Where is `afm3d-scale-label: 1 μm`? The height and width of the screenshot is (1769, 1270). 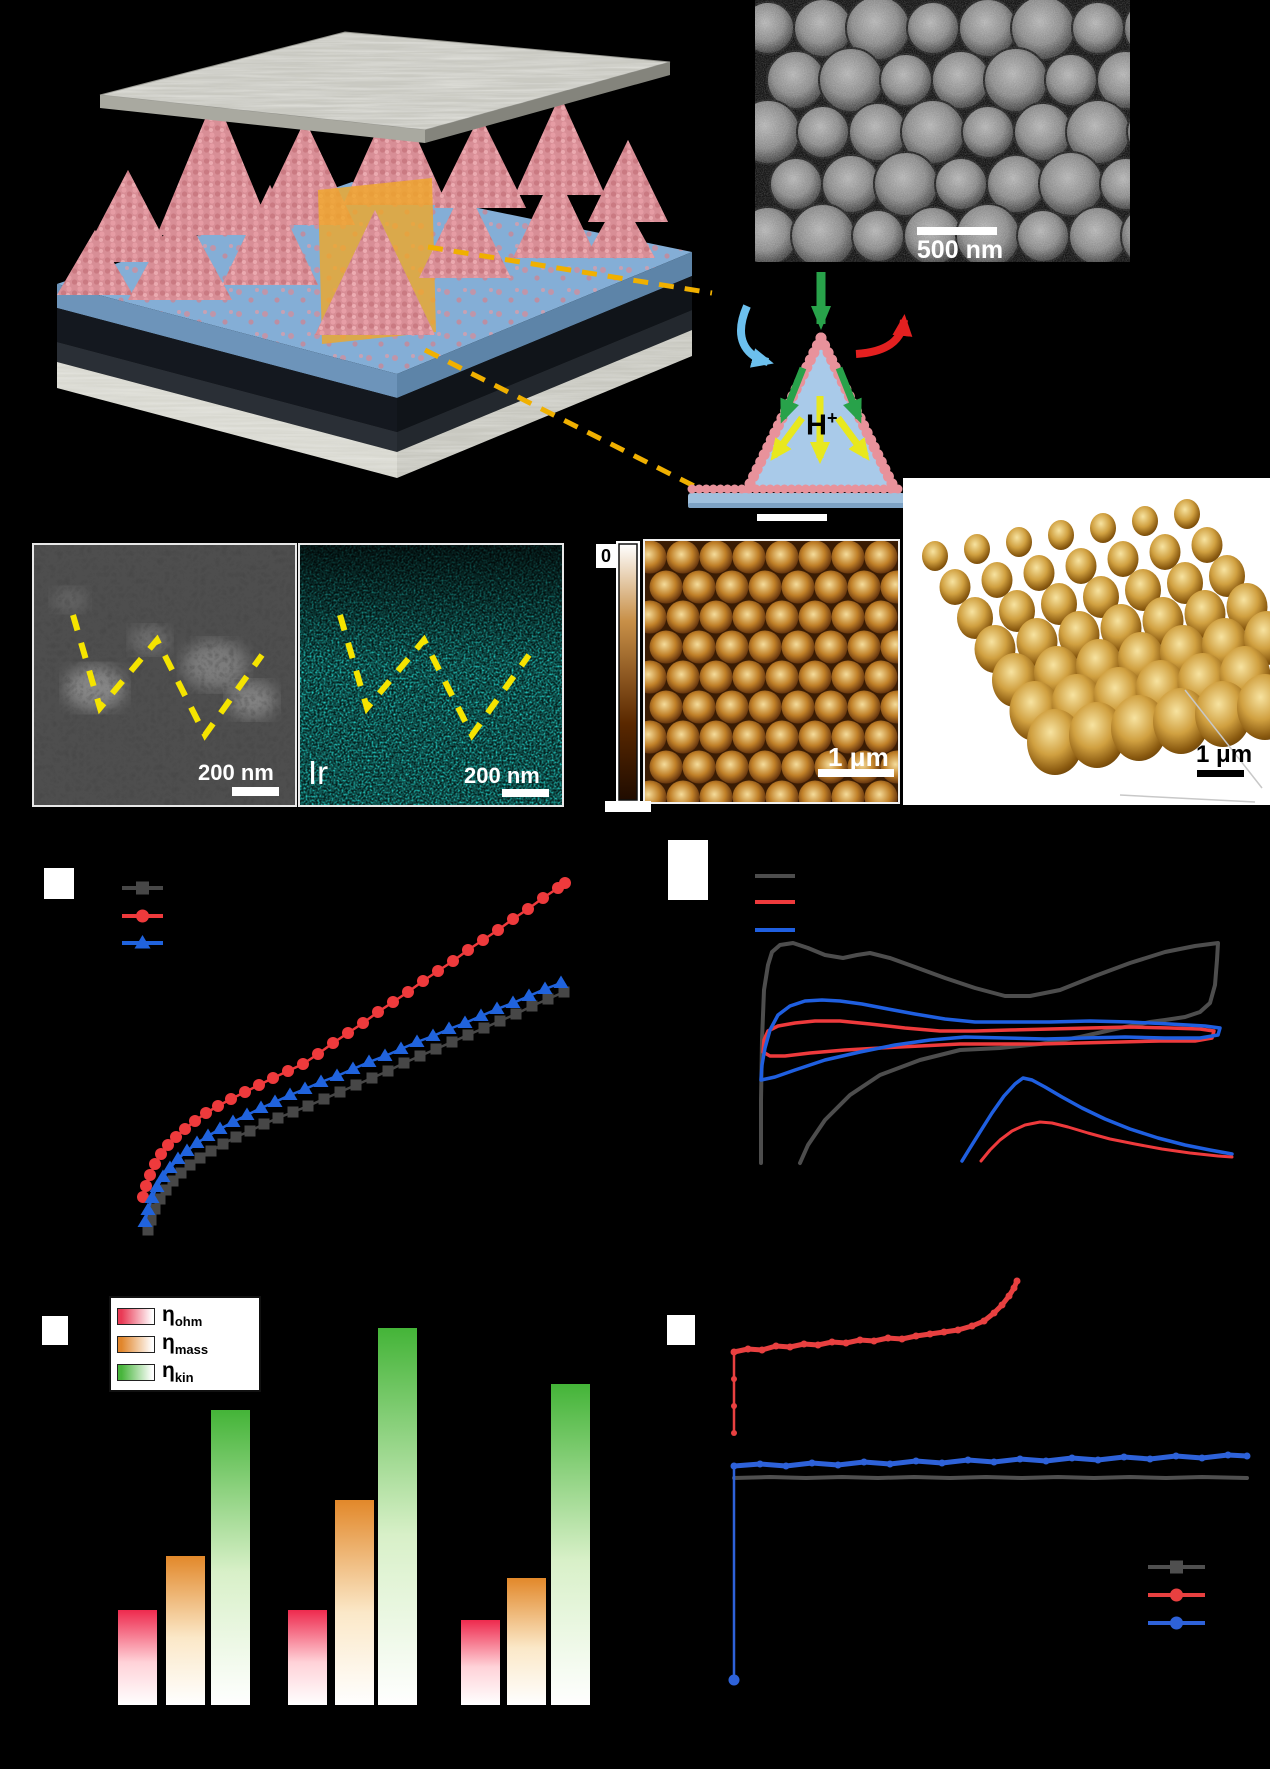 afm3d-scale-label: 1 μm is located at coordinates (1224, 754).